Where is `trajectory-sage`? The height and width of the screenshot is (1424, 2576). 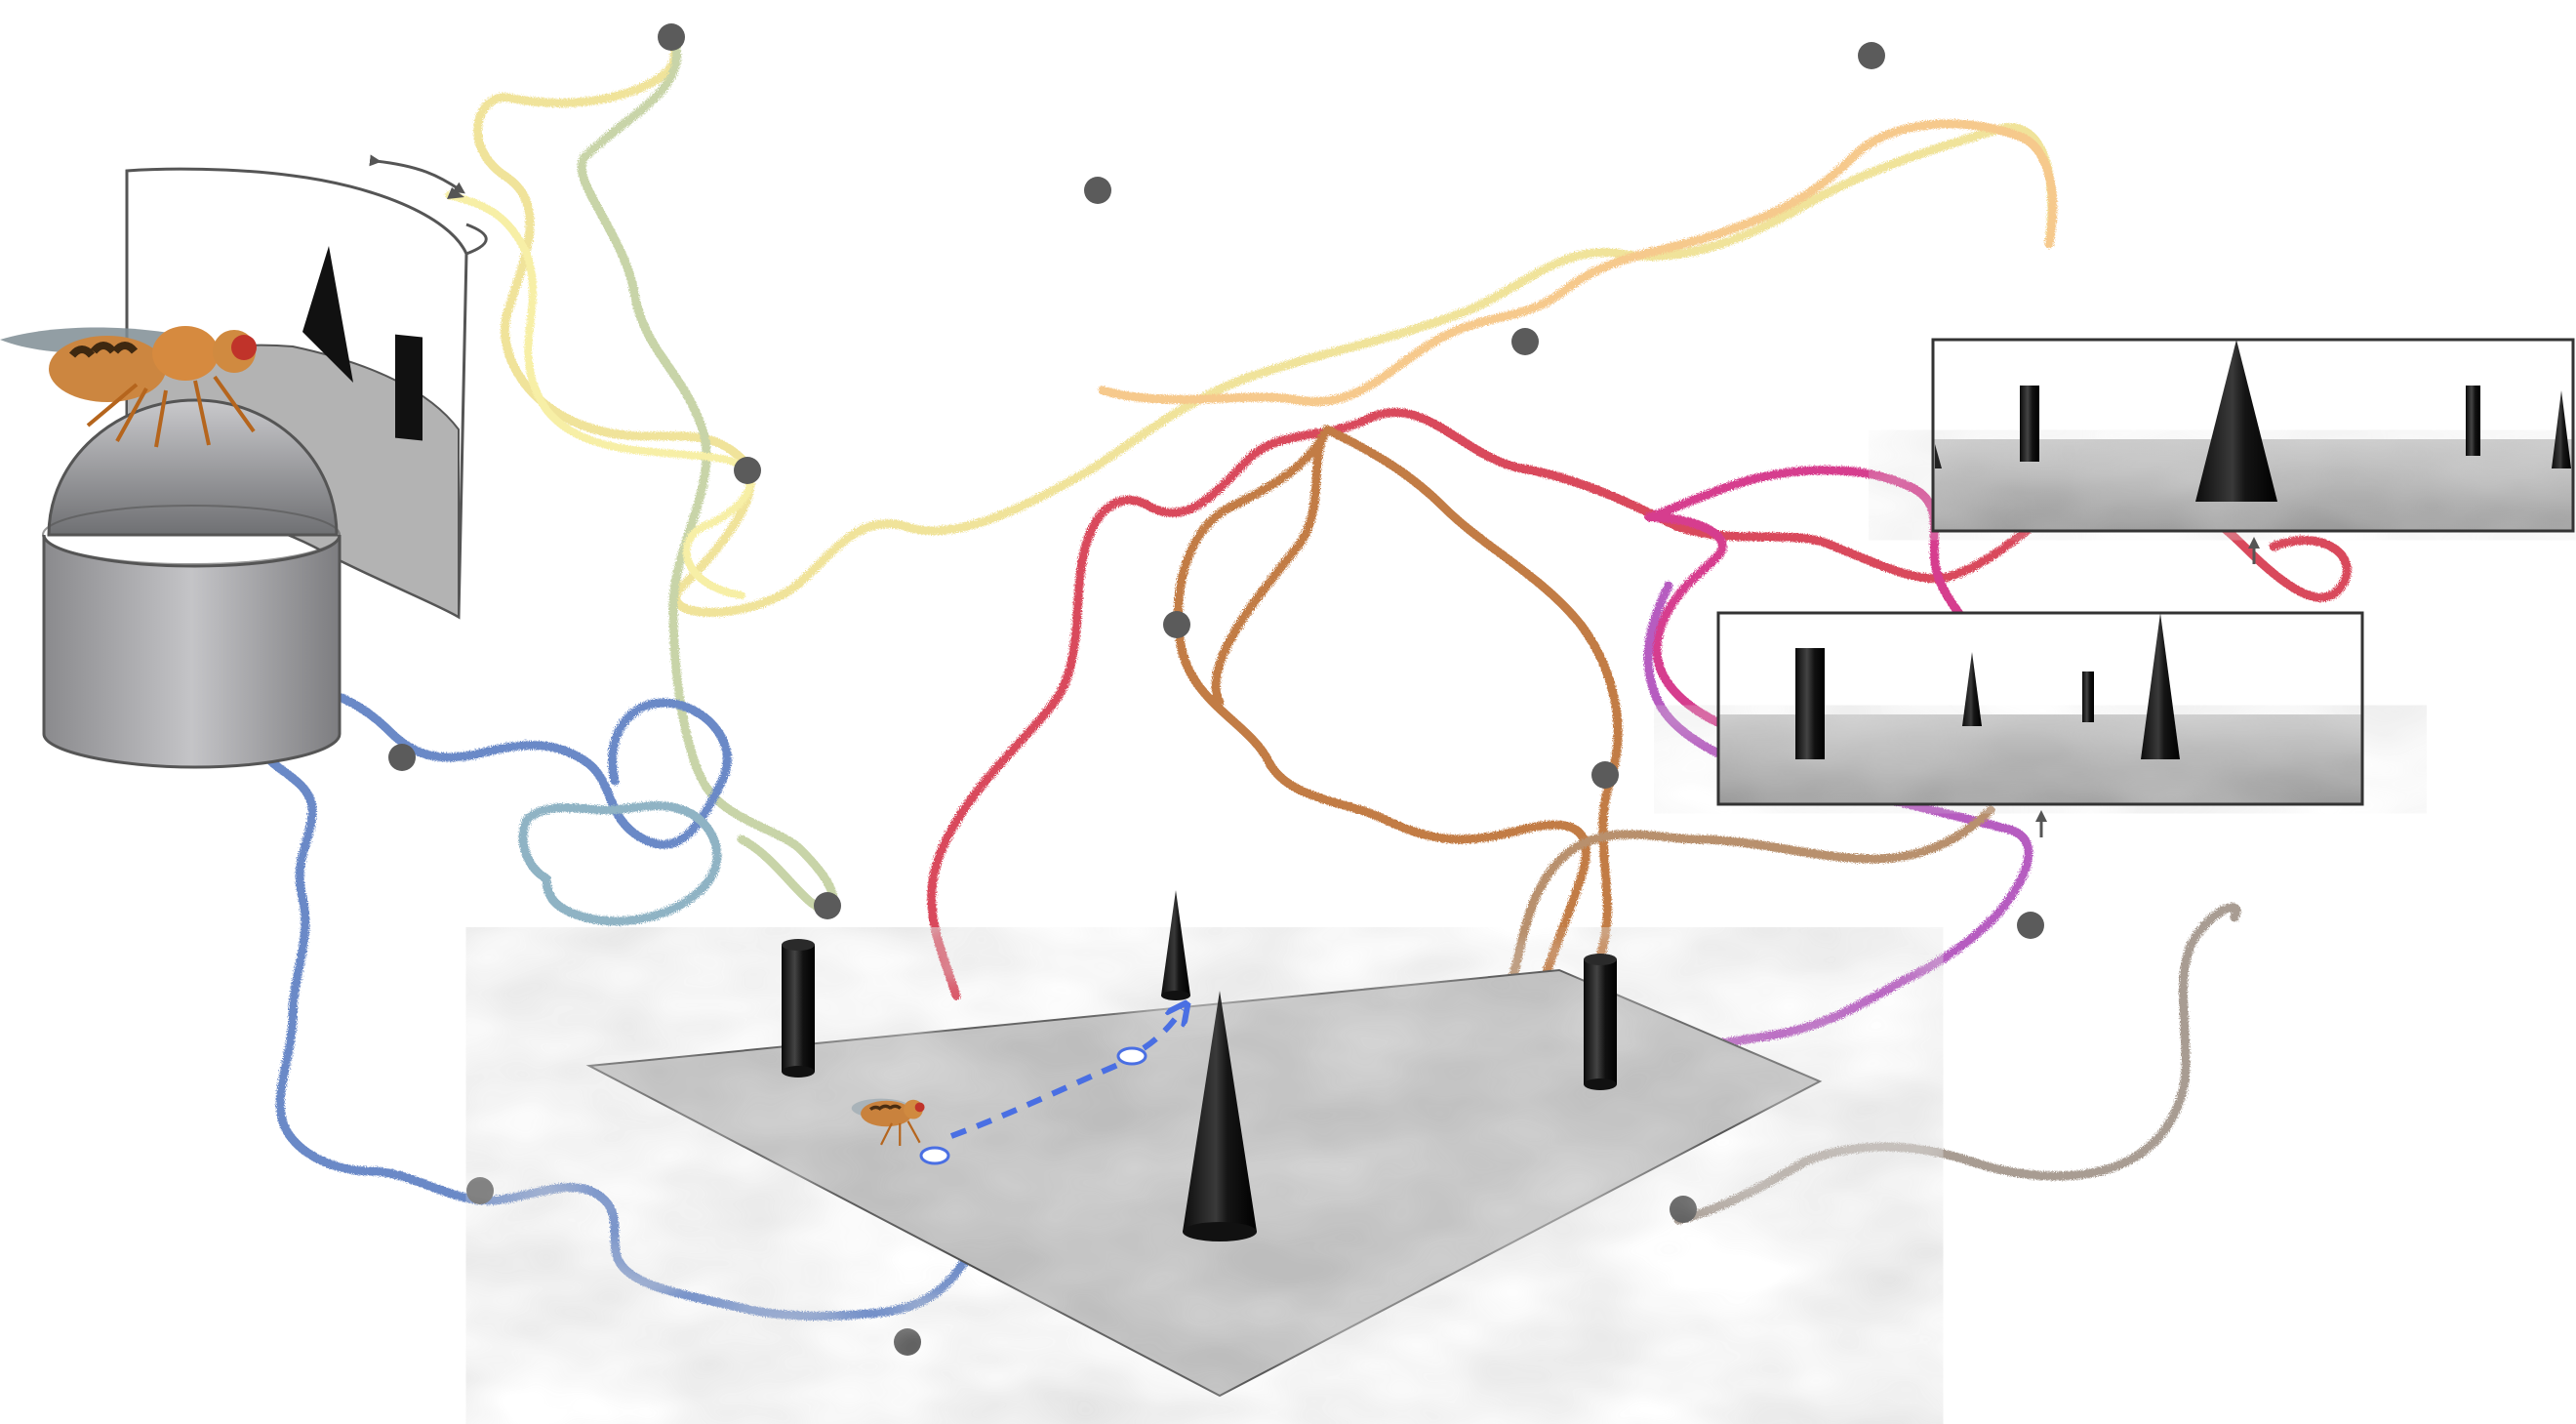 trajectory-sage is located at coordinates (707, 474).